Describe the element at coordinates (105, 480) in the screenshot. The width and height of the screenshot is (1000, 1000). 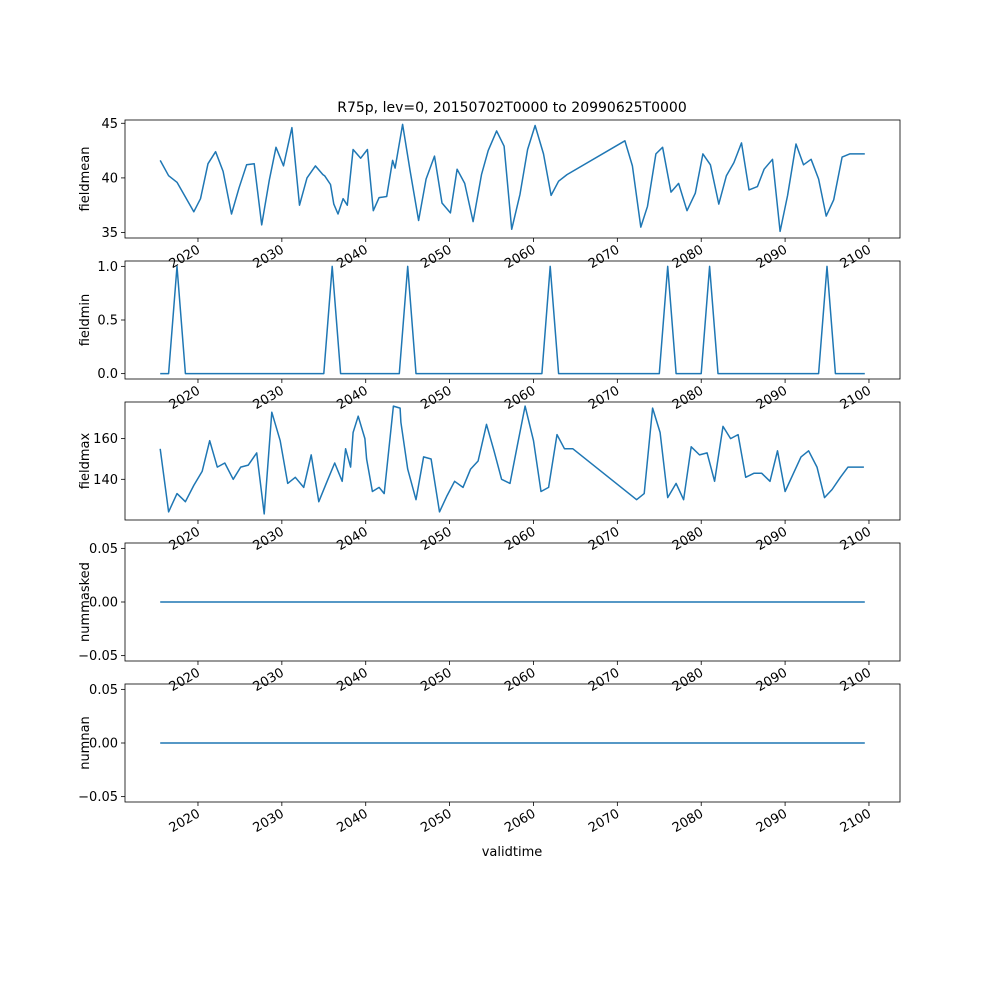
I see `y-tick-label: 140` at that location.